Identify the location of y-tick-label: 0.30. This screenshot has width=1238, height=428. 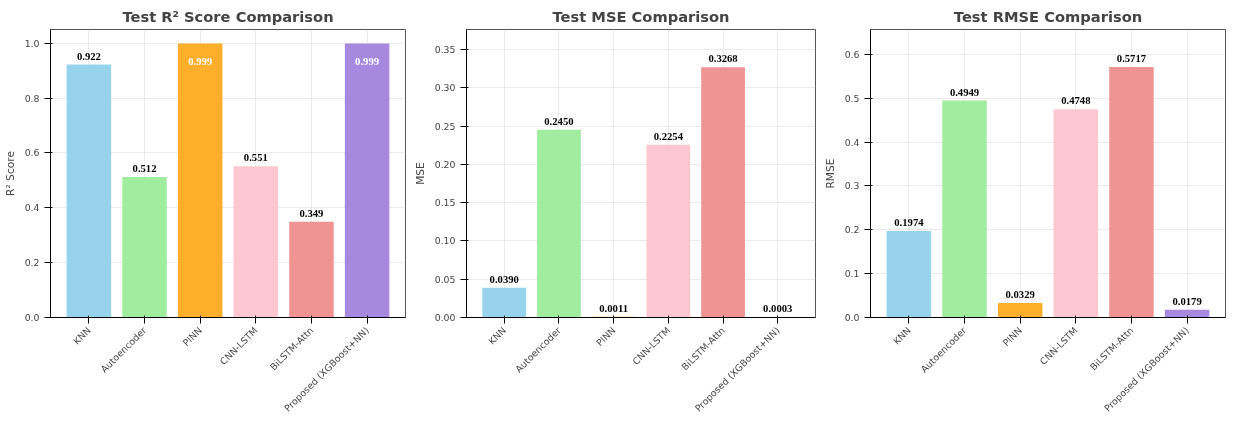
(445, 88).